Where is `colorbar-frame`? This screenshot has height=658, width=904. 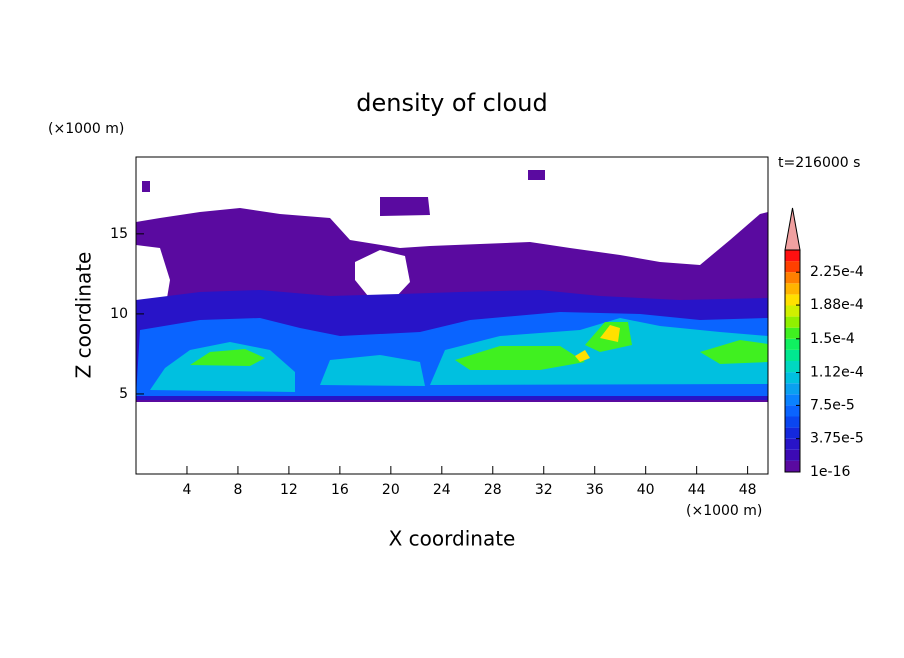
colorbar-frame is located at coordinates (792, 361).